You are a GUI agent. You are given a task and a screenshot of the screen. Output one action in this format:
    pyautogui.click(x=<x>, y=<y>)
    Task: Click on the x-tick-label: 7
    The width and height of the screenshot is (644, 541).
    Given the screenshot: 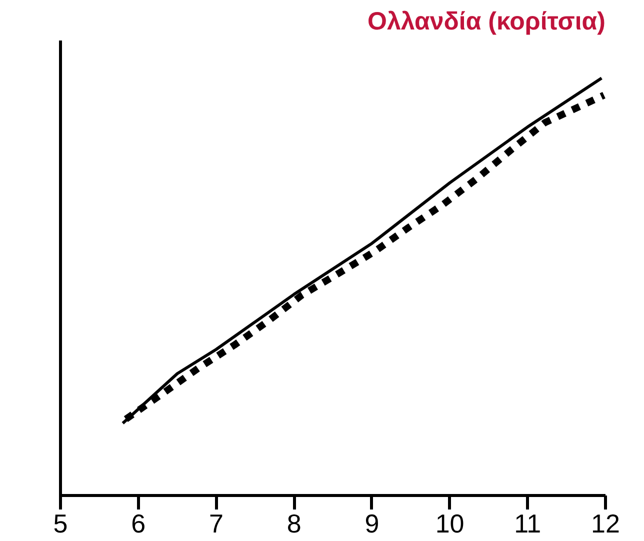 What is the action you would take?
    pyautogui.click(x=216, y=523)
    